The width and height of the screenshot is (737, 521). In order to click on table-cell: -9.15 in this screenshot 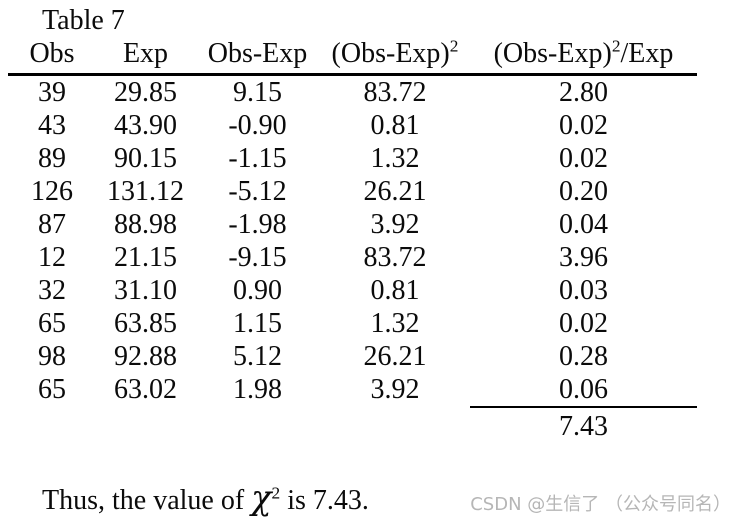, I will do `click(257, 257)`.